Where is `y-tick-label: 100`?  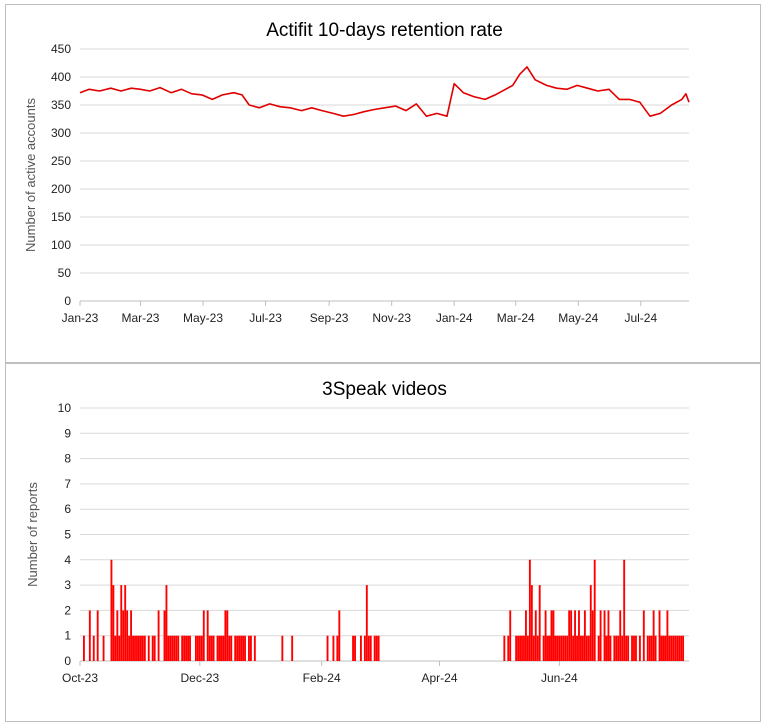 y-tick-label: 100 is located at coordinates (61, 245).